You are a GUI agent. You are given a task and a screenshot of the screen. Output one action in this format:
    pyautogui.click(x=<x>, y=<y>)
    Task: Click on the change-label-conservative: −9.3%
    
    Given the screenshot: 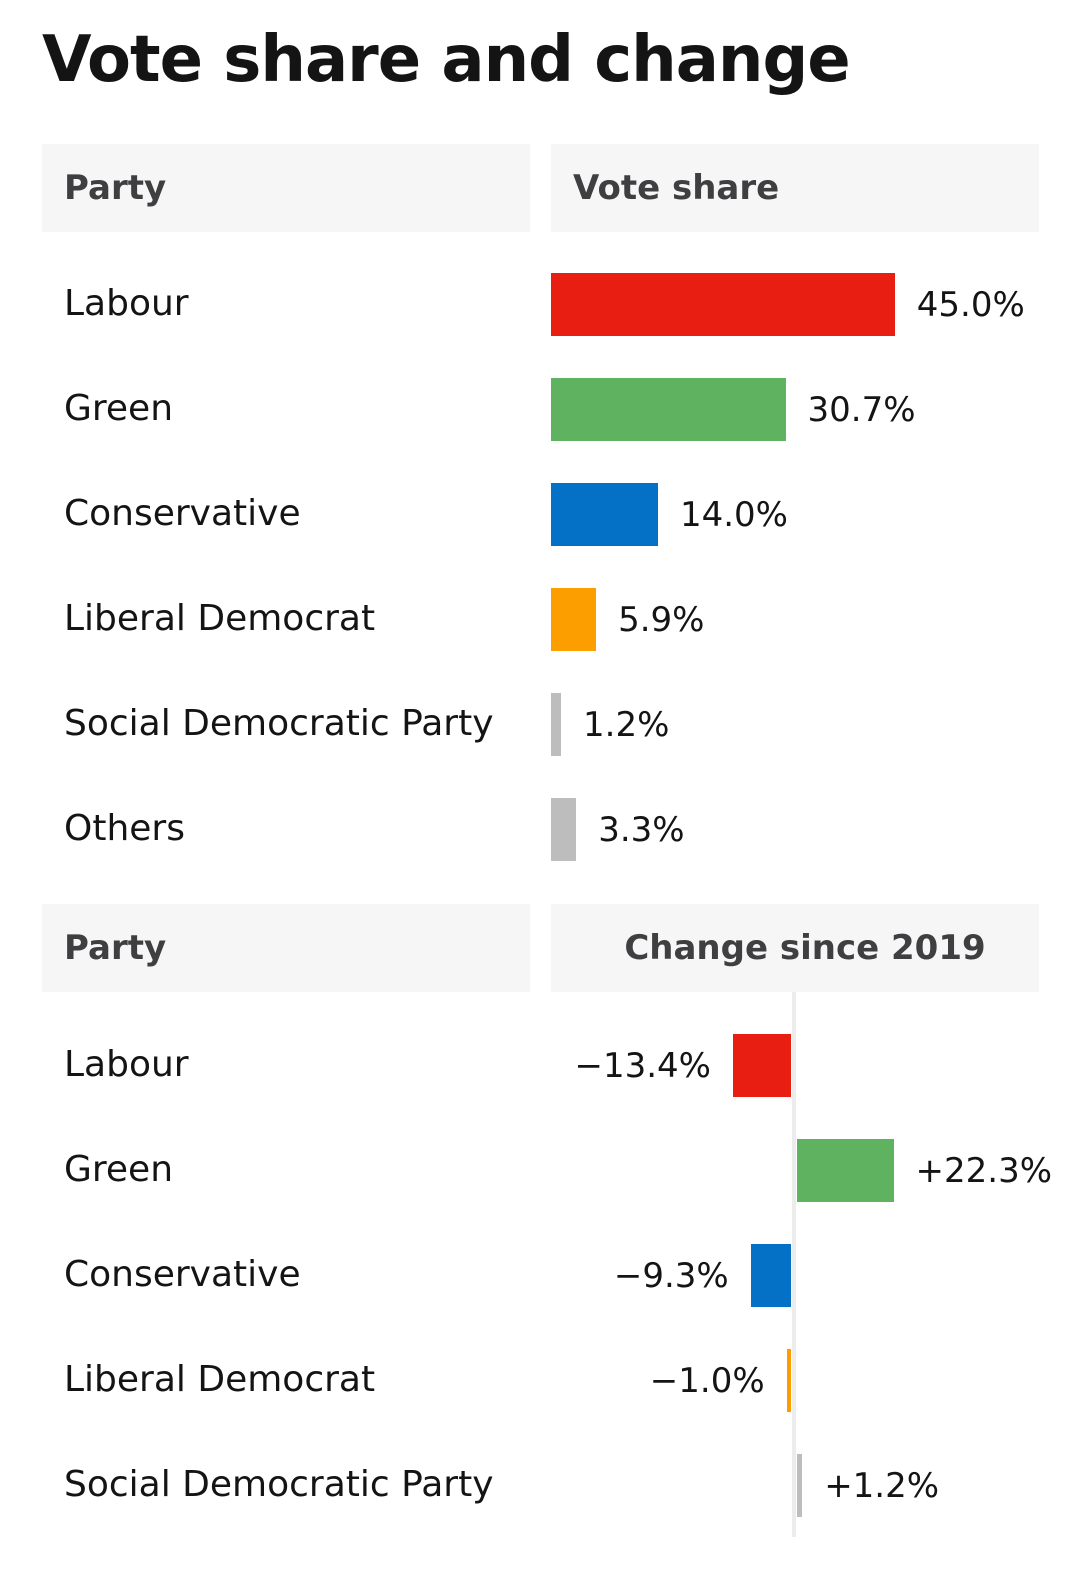 What is the action you would take?
    pyautogui.click(x=671, y=1276)
    